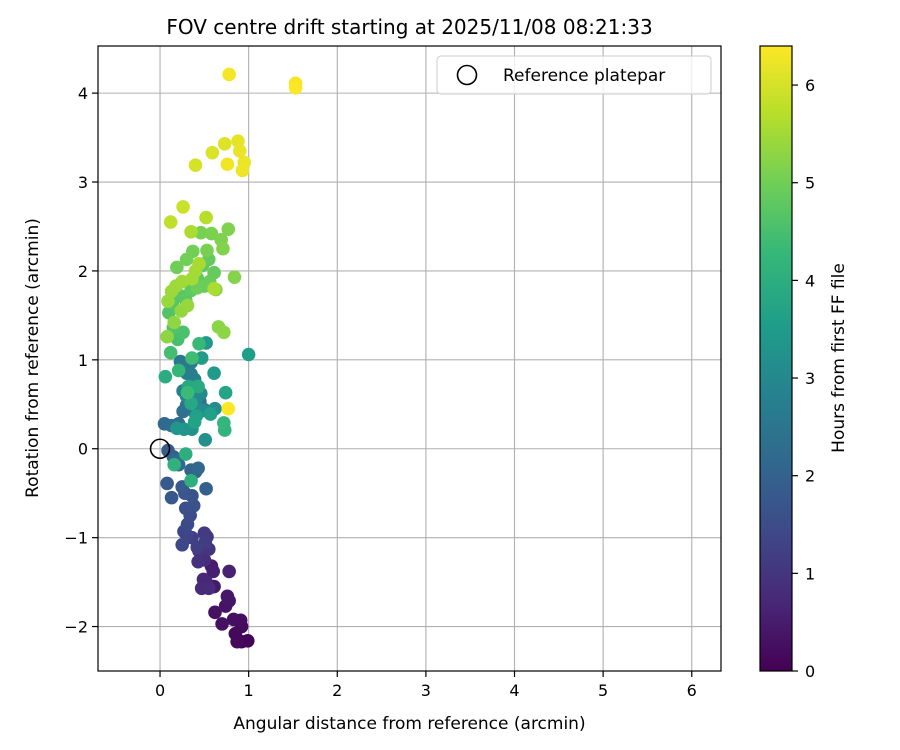 The height and width of the screenshot is (750, 900). I want to click on legend-box, so click(574, 75).